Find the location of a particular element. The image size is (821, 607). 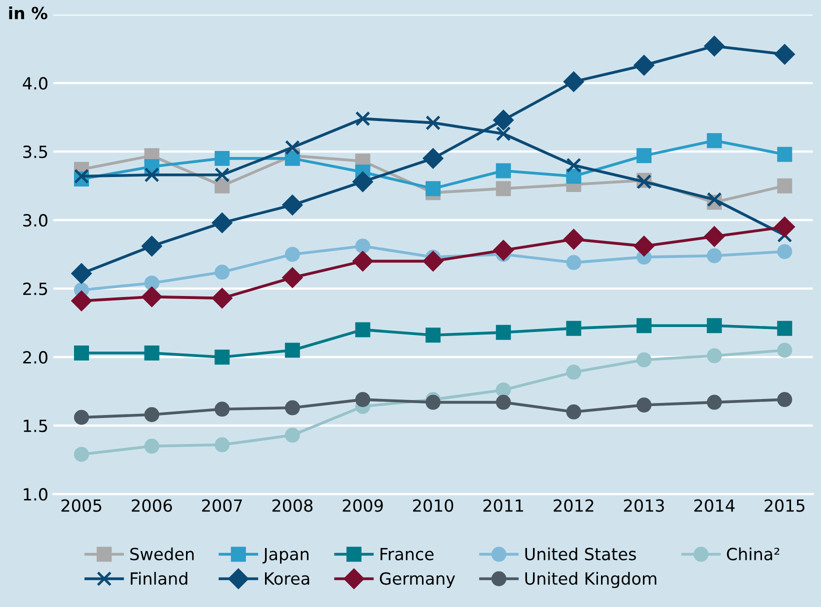

x-tick-label: 2006 is located at coordinates (152, 505).